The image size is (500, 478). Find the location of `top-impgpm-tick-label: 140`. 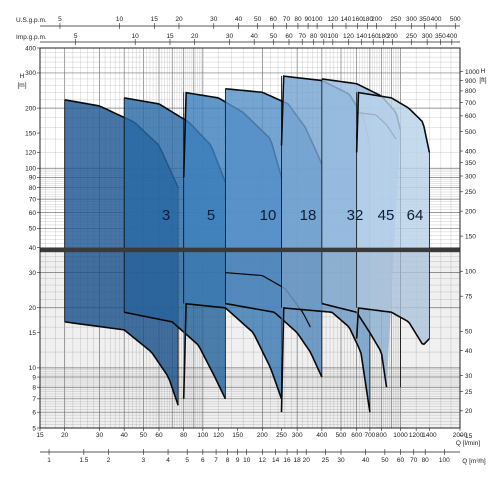

top-impgpm-tick-label: 140 is located at coordinates (361, 36).